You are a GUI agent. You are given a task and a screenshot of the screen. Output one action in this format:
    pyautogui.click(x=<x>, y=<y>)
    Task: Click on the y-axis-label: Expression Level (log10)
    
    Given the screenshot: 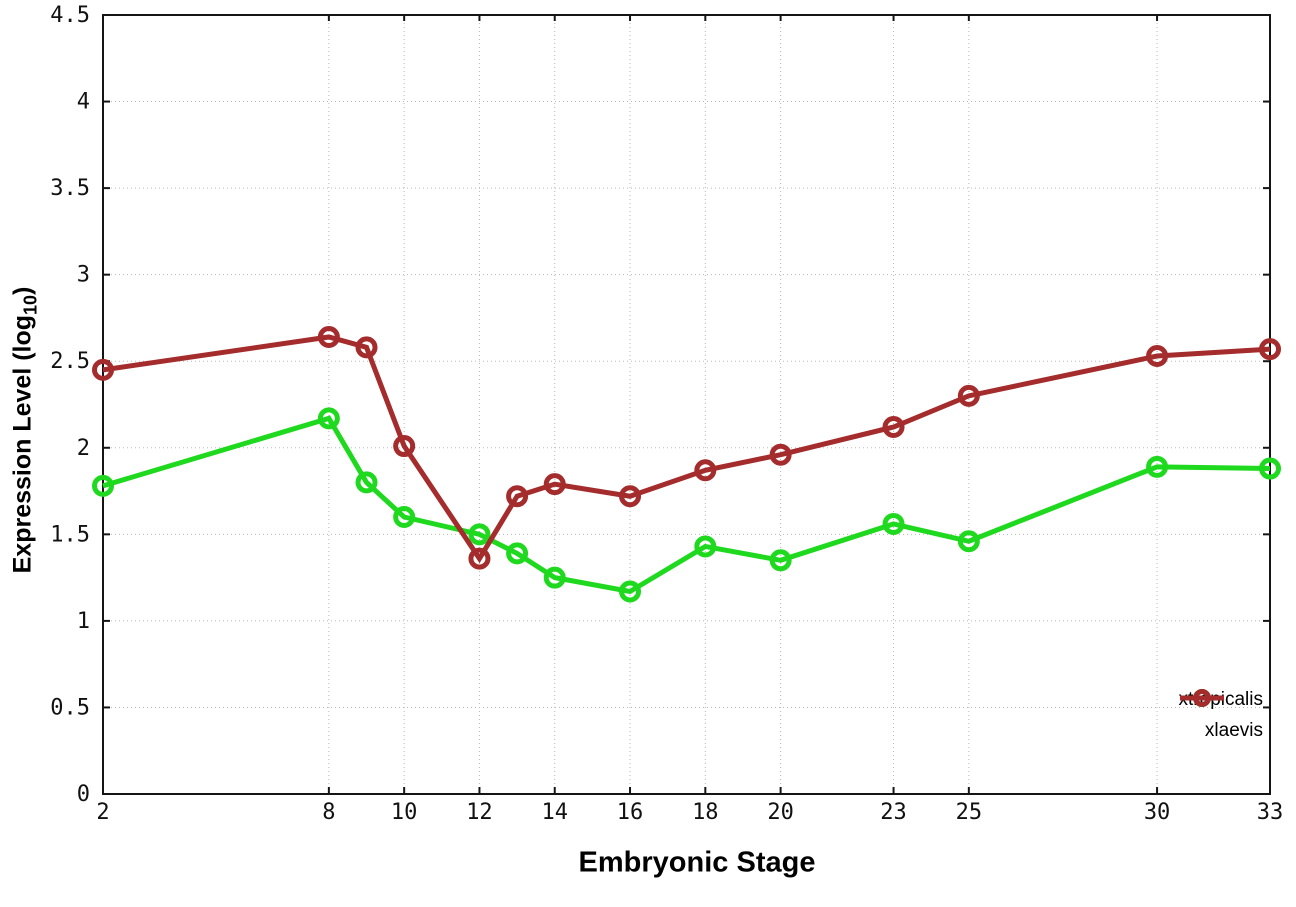 What is the action you would take?
    pyautogui.click(x=25, y=430)
    